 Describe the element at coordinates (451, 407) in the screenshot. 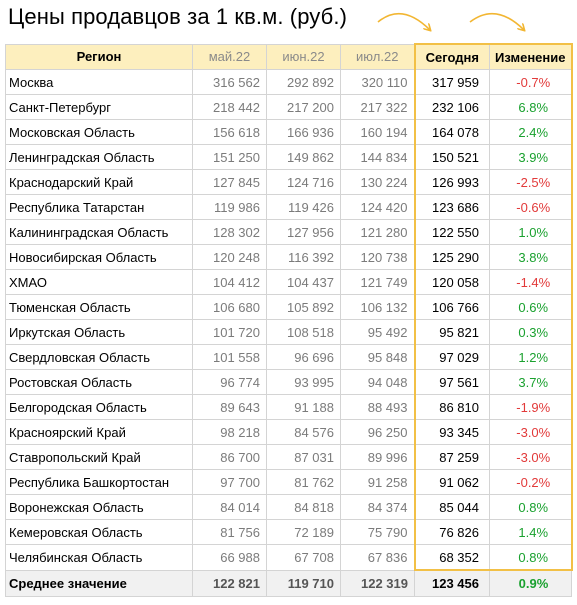

I see `today-cell: 86 810` at that location.